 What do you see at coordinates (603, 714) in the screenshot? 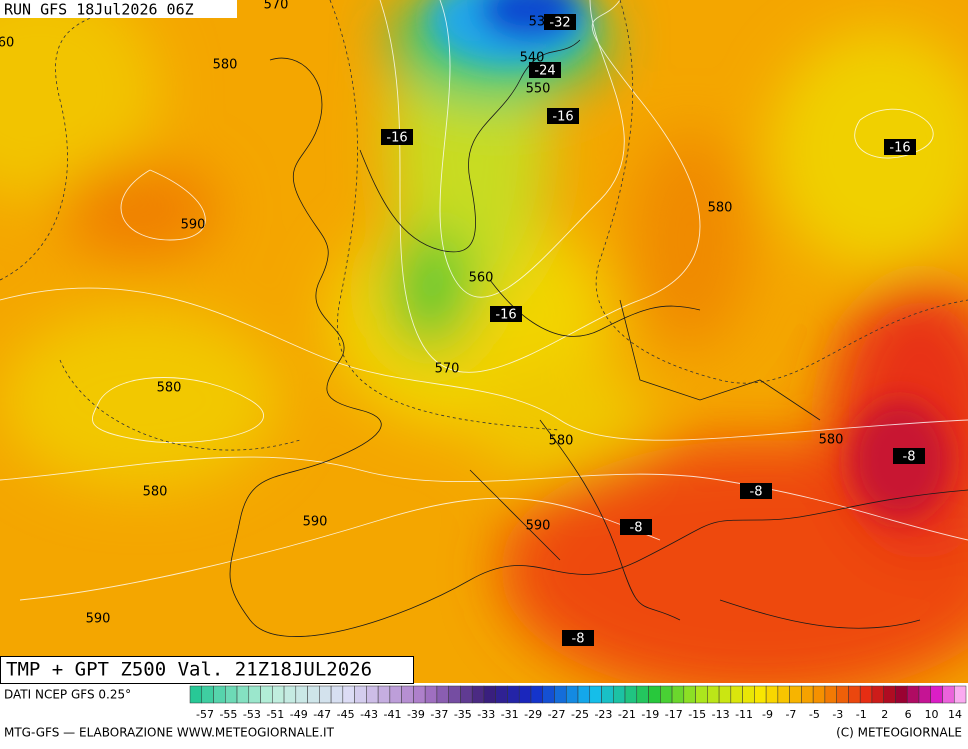
I see `colorbar-label: -23` at bounding box center [603, 714].